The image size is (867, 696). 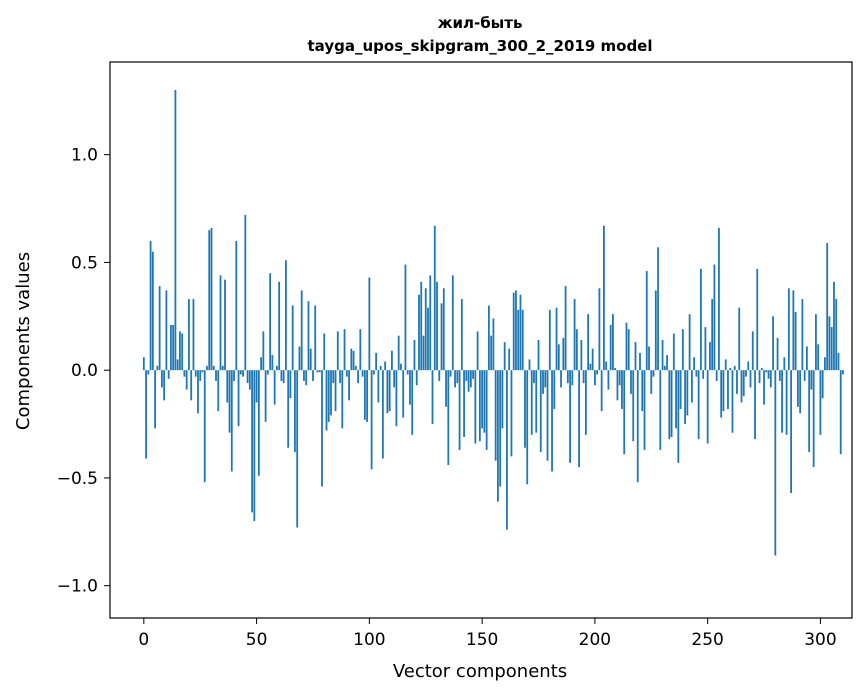 I want to click on x-axis: 0 50 100 150 200 250 300, so click(x=487, y=634).